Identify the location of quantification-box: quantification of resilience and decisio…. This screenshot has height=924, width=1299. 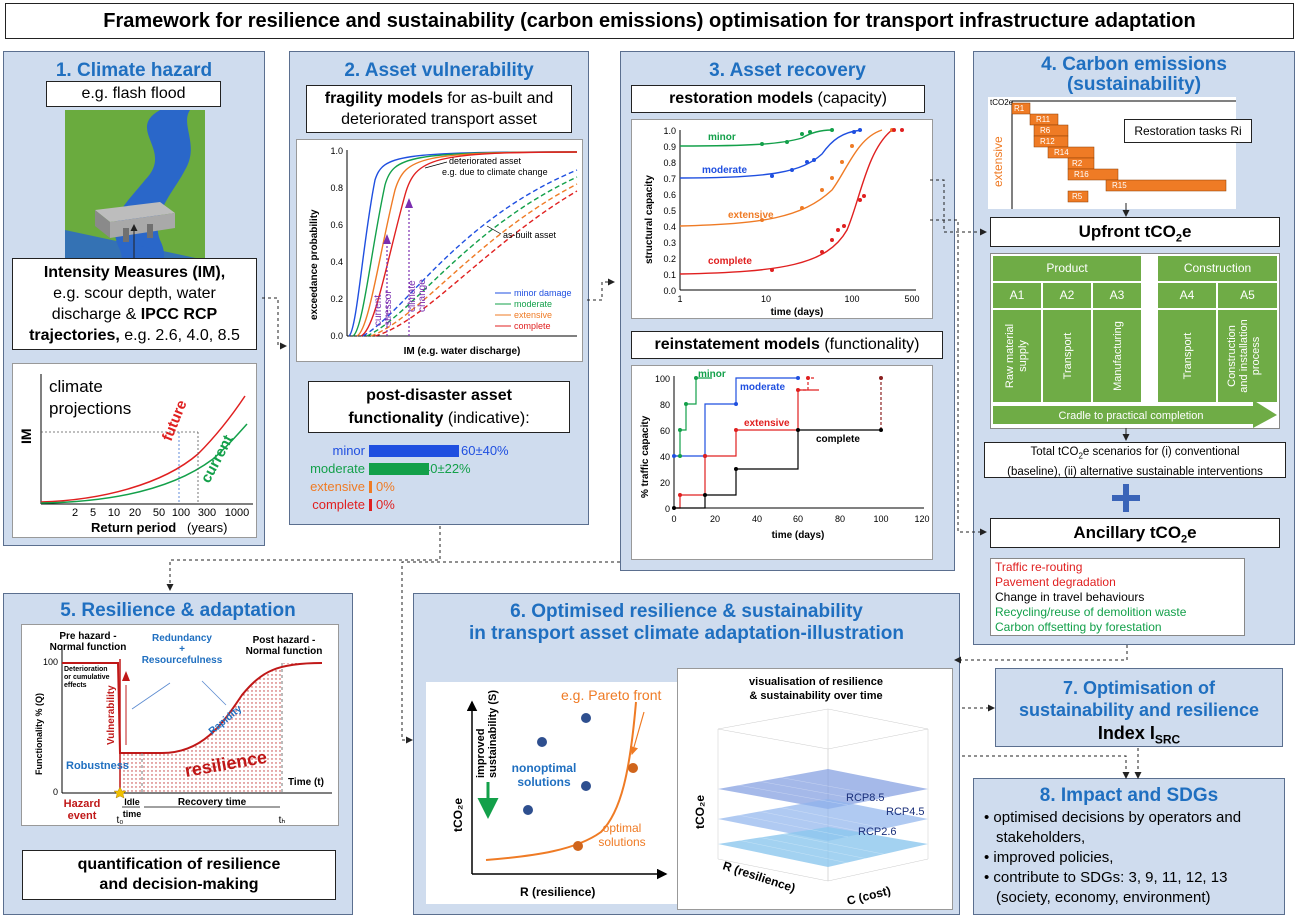
(179, 875).